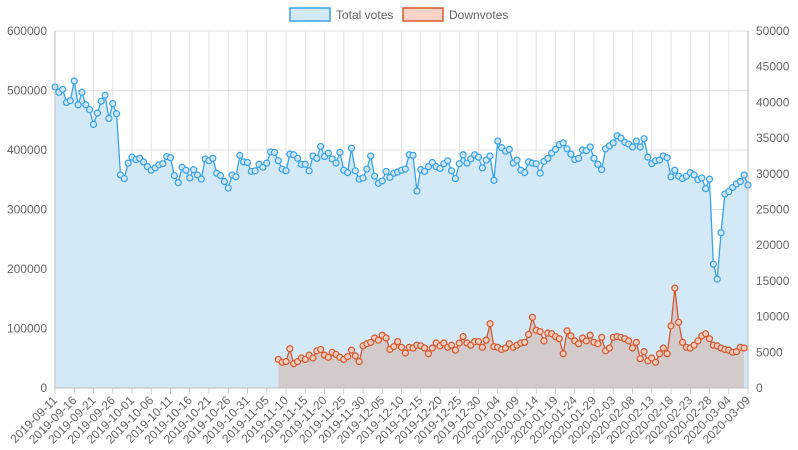  What do you see at coordinates (455, 14) in the screenshot?
I see `legend-item-downvotes: Downvotes` at bounding box center [455, 14].